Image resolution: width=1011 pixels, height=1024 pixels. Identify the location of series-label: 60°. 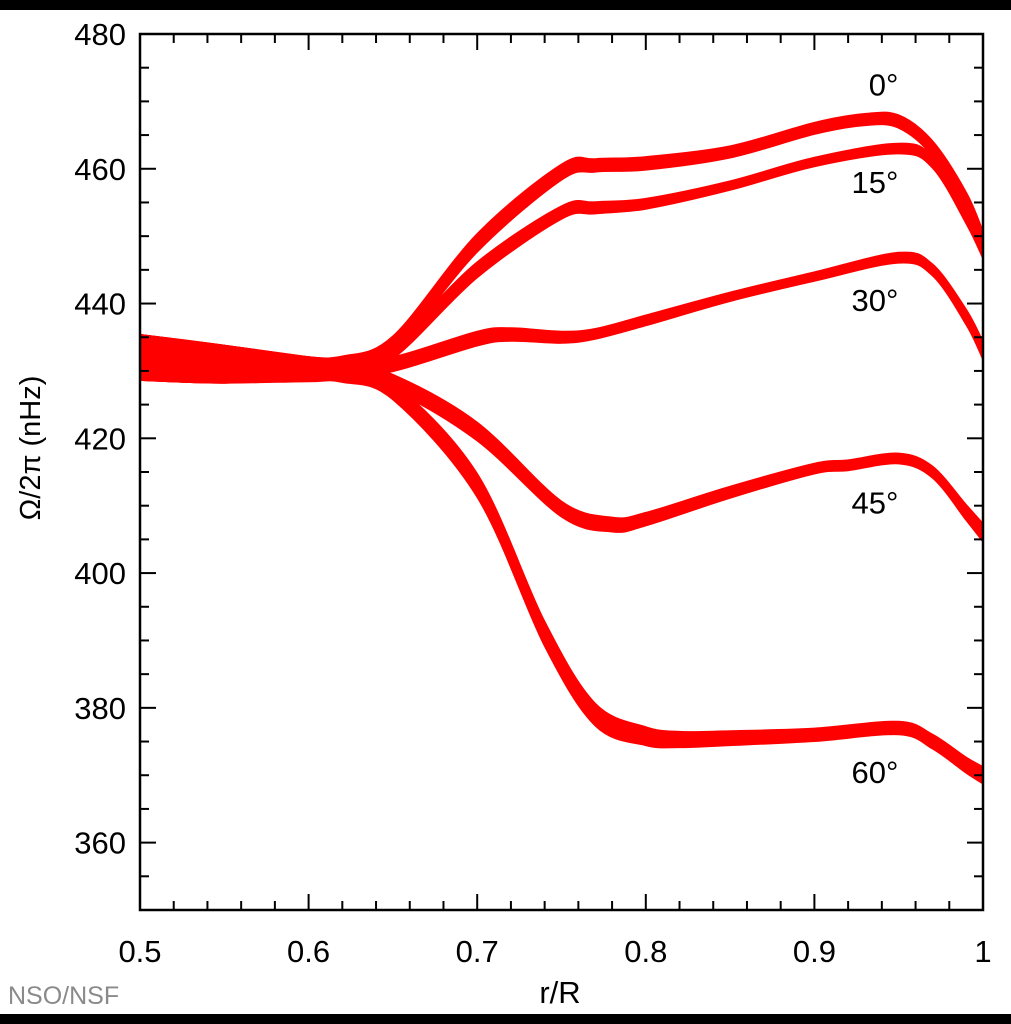
(875, 772).